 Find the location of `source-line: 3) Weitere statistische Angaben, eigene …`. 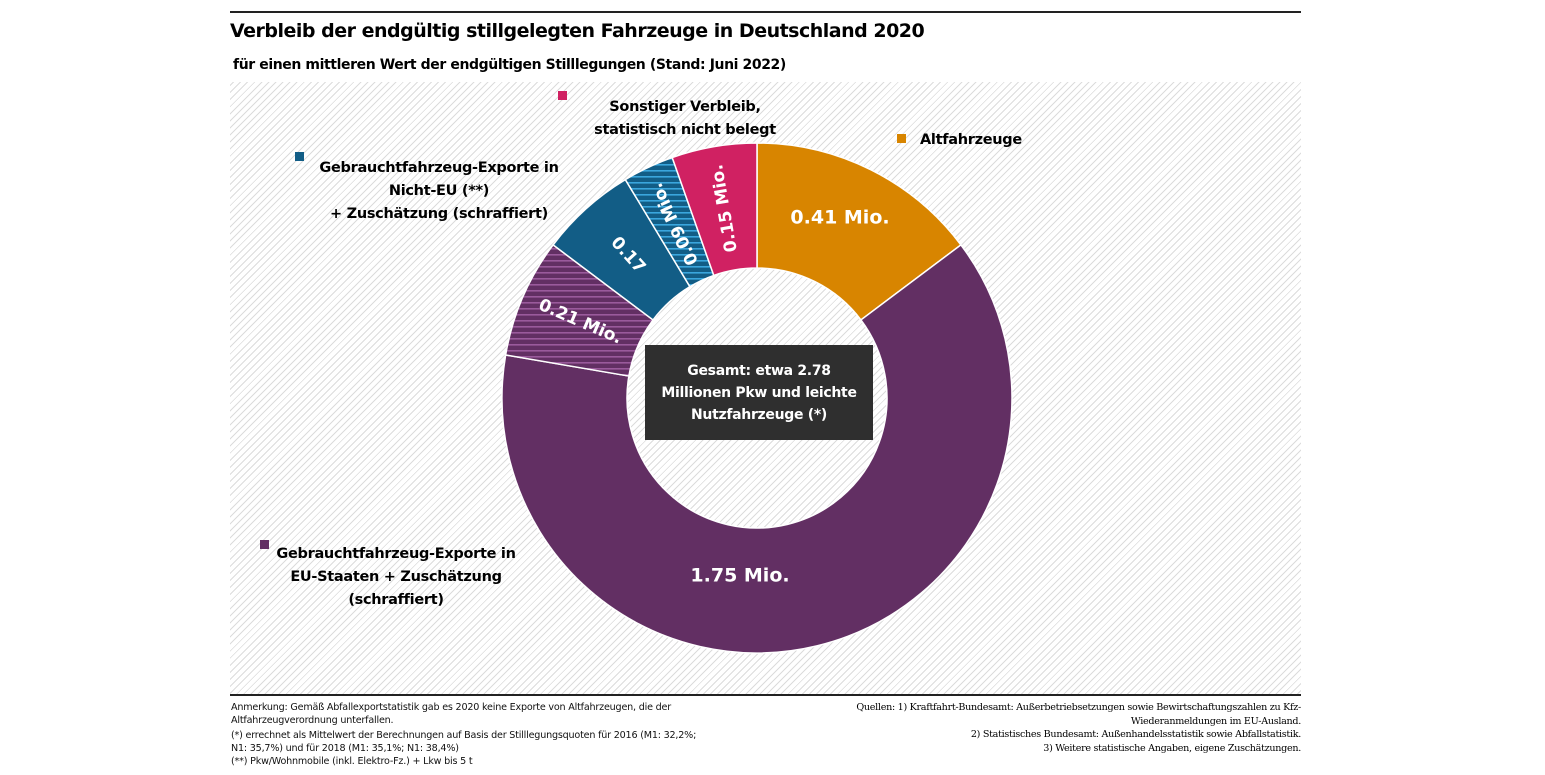

source-line: 3) Weitere statistische Angaben, eigene … is located at coordinates (1172, 748).